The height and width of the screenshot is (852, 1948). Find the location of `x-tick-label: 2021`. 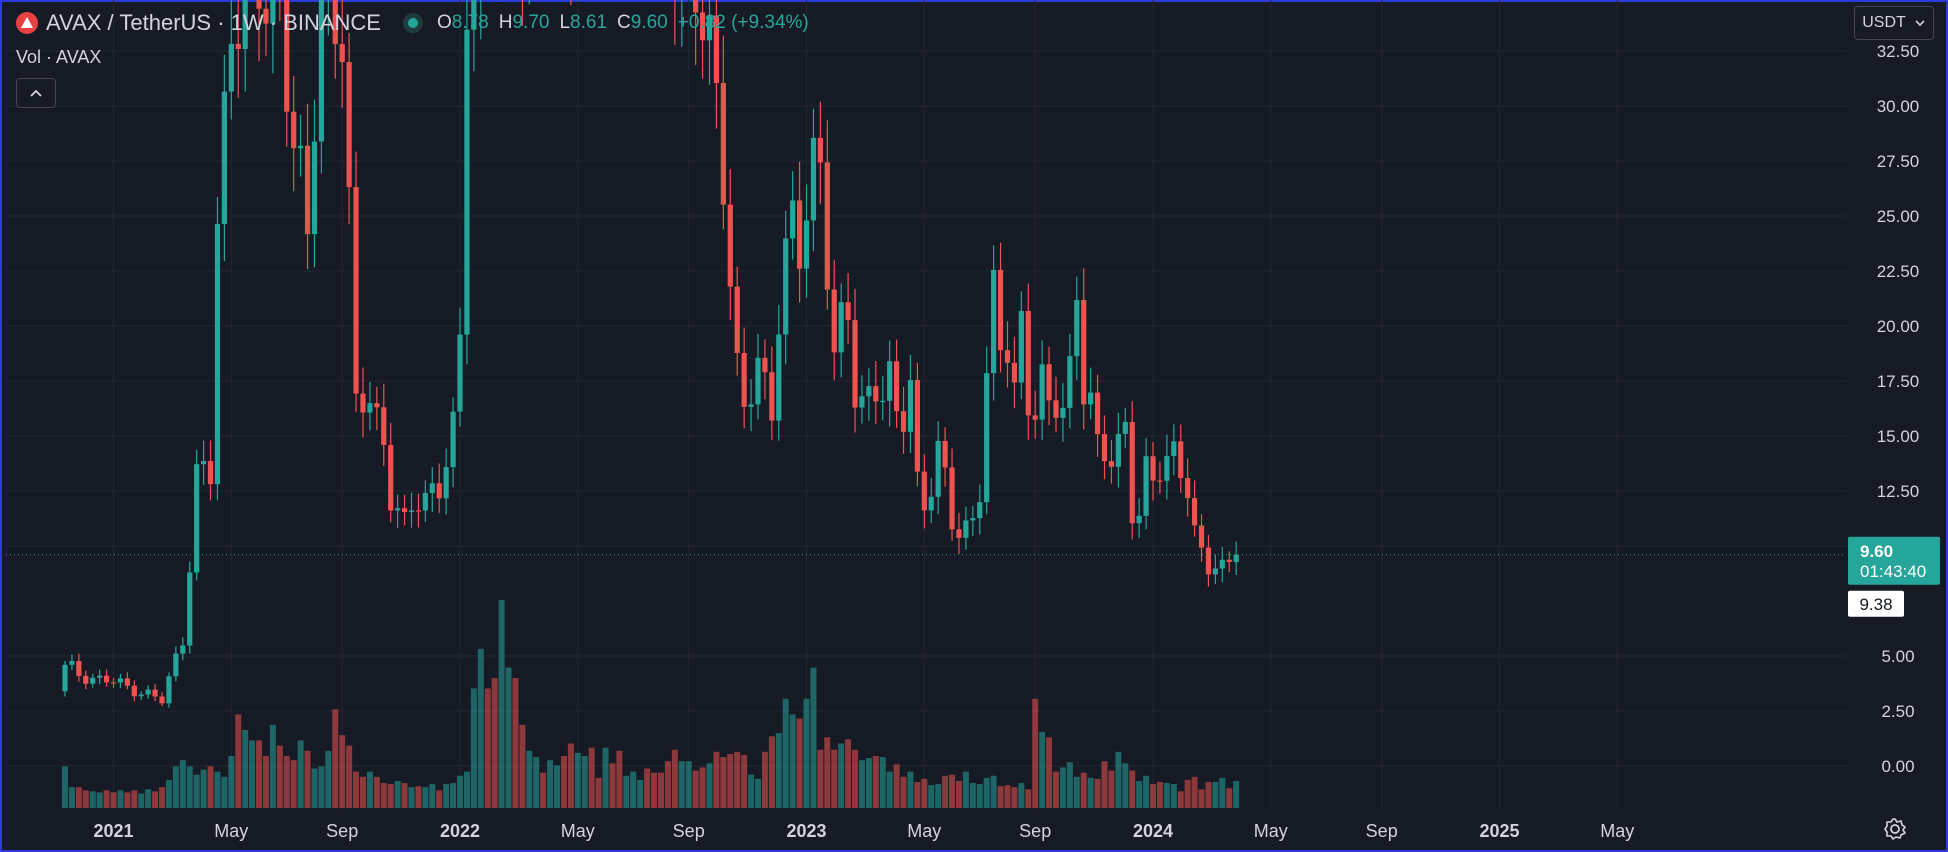

x-tick-label: 2021 is located at coordinates (113, 831).